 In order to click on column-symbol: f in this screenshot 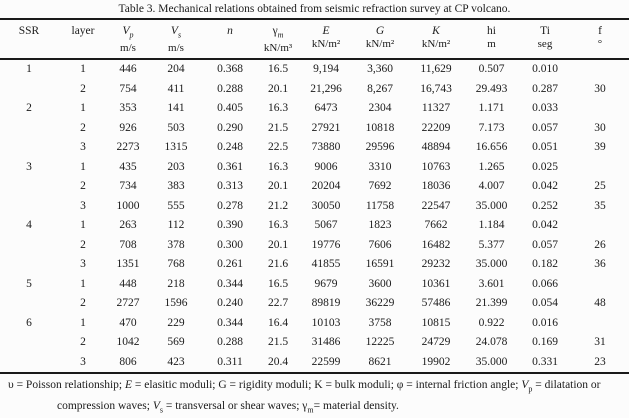, I will do `click(600, 31)`.